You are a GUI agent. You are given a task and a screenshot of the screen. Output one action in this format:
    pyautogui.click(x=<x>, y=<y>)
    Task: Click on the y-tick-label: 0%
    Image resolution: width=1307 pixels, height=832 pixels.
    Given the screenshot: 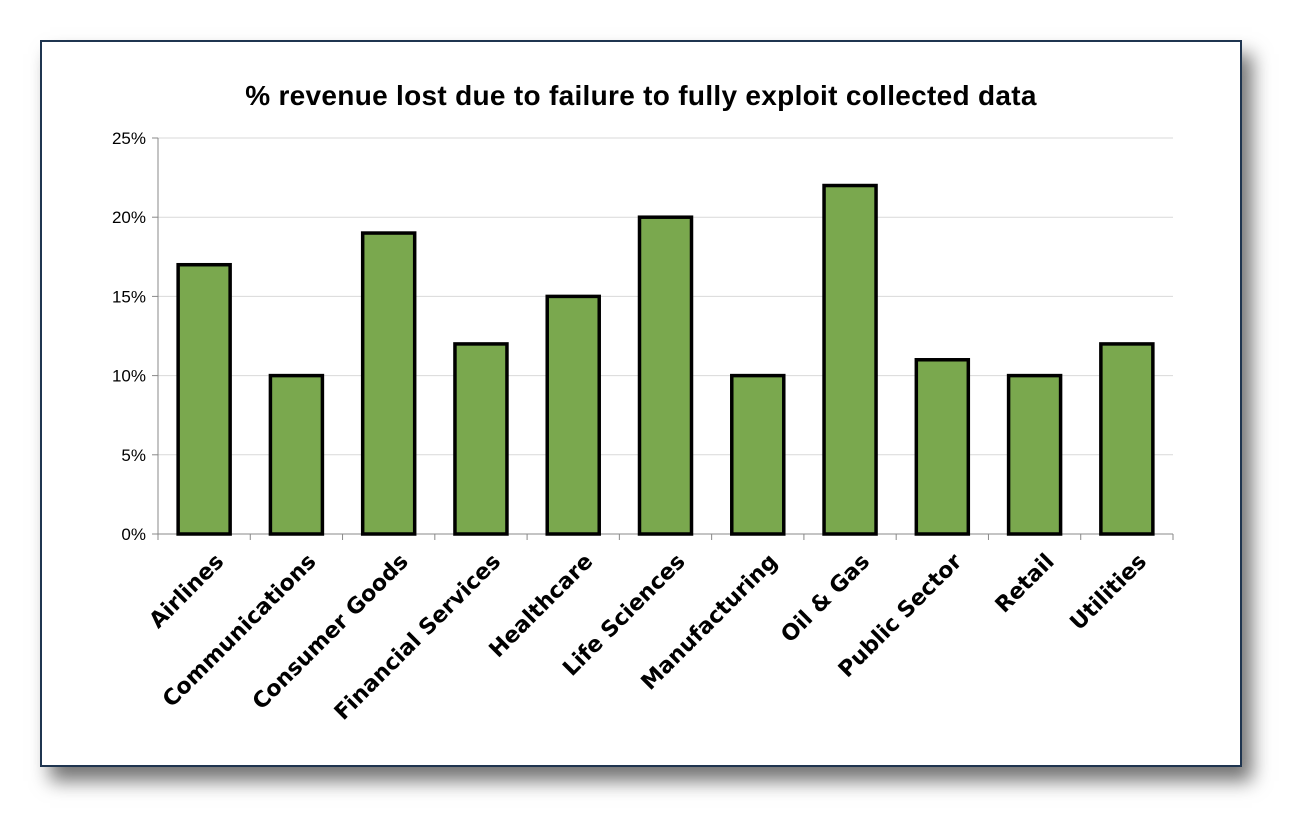 What is the action you would take?
    pyautogui.click(x=133, y=534)
    